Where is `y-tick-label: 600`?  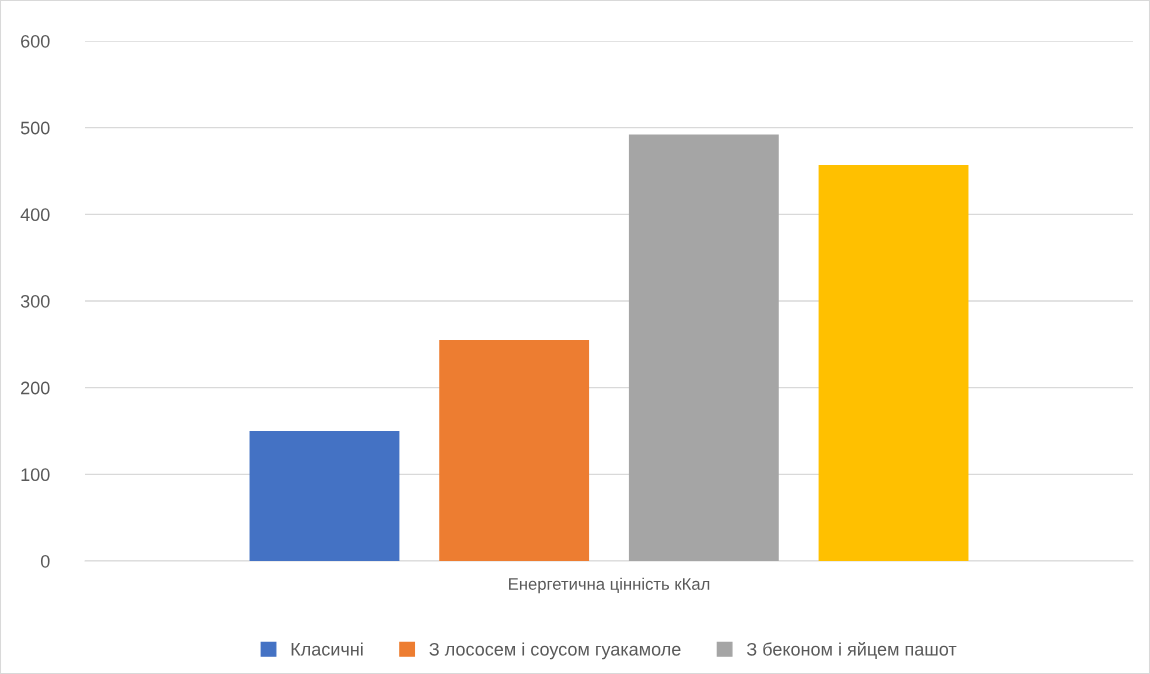 y-tick-label: 600 is located at coordinates (35, 41).